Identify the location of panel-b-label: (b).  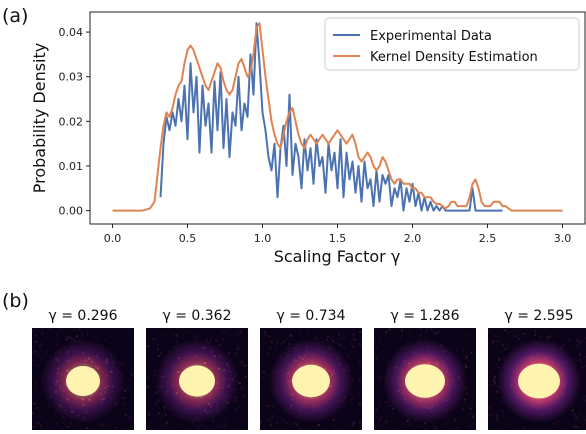
(15, 301).